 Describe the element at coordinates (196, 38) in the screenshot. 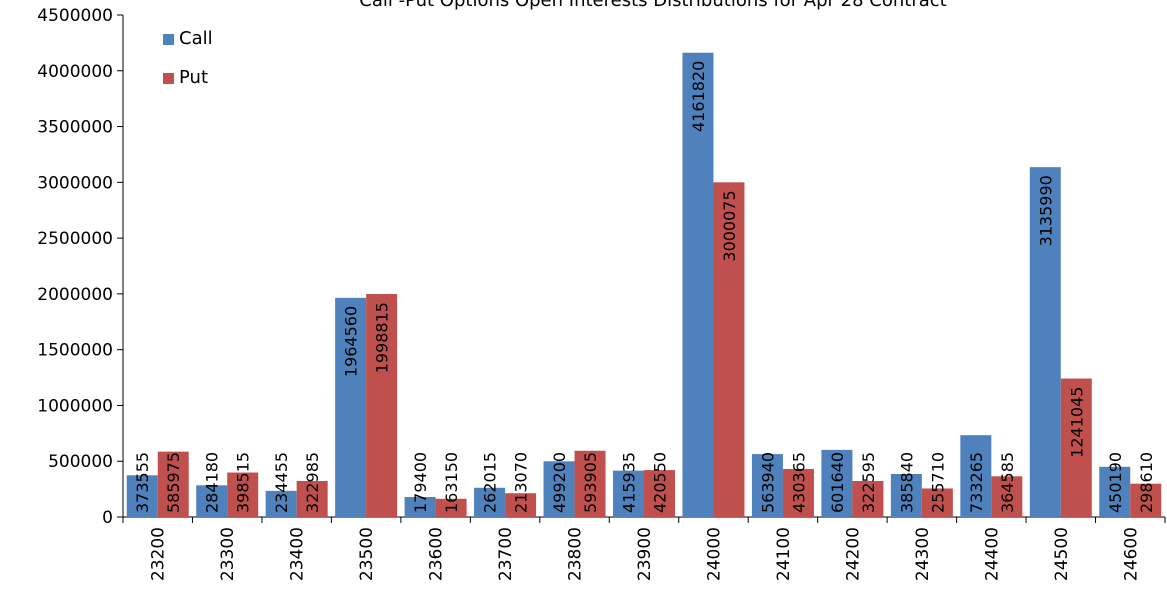

I see `legend-label-call: Call` at that location.